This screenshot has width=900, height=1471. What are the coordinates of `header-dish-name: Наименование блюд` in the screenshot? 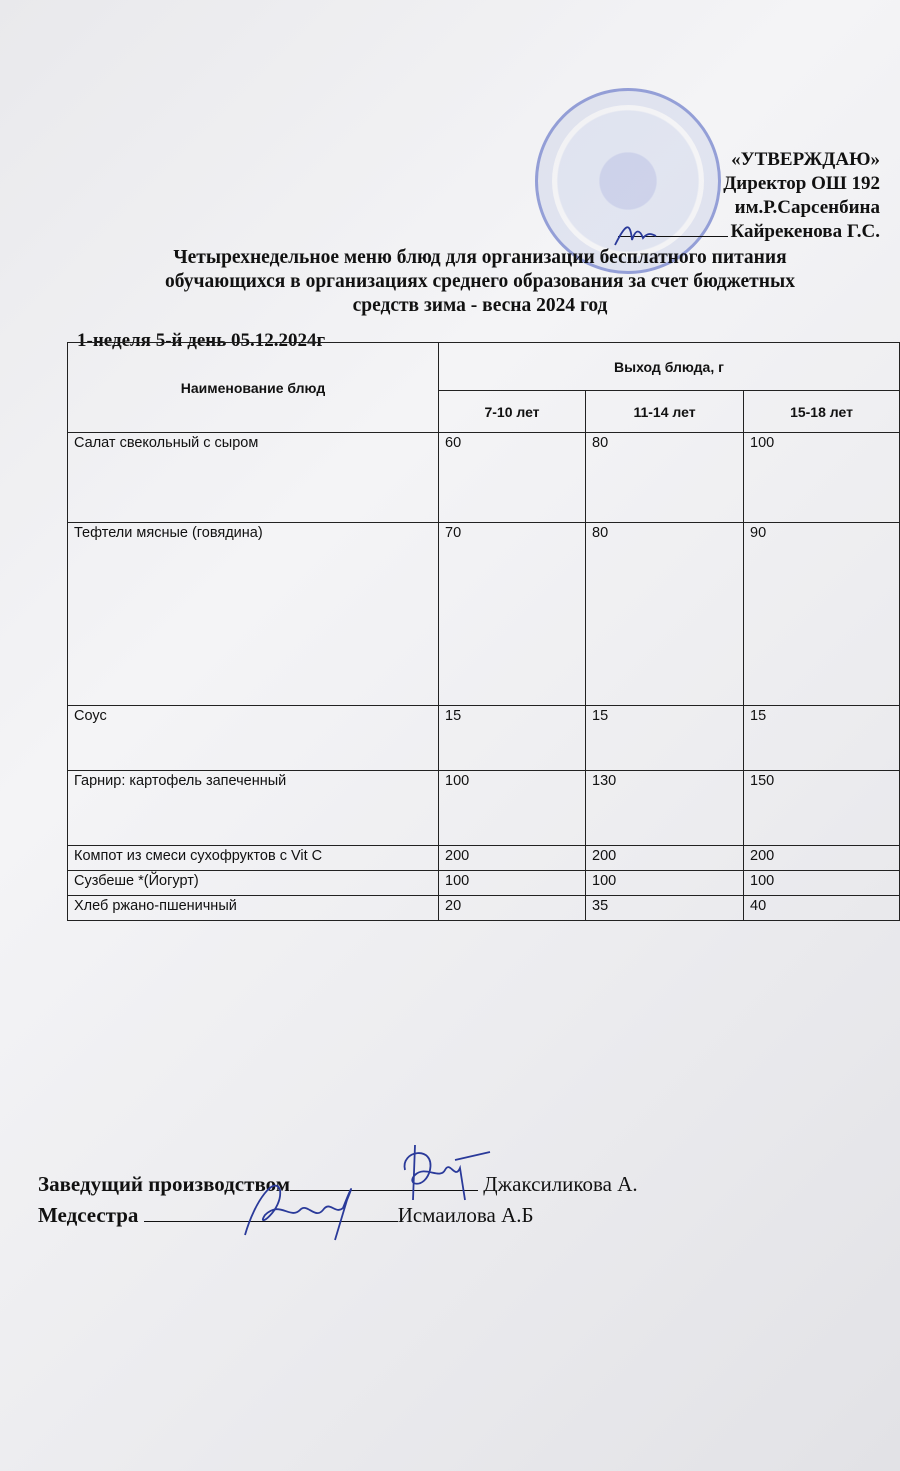 It's located at (253, 387).